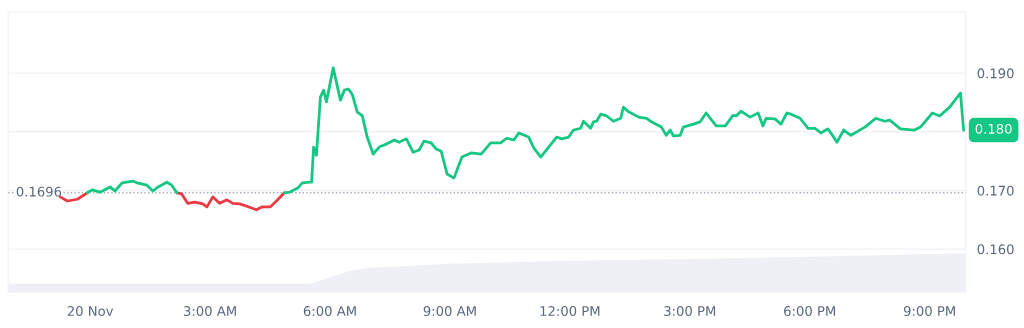 Image resolution: width=1024 pixels, height=328 pixels. I want to click on y-tick-label: 0.190, so click(995, 73).